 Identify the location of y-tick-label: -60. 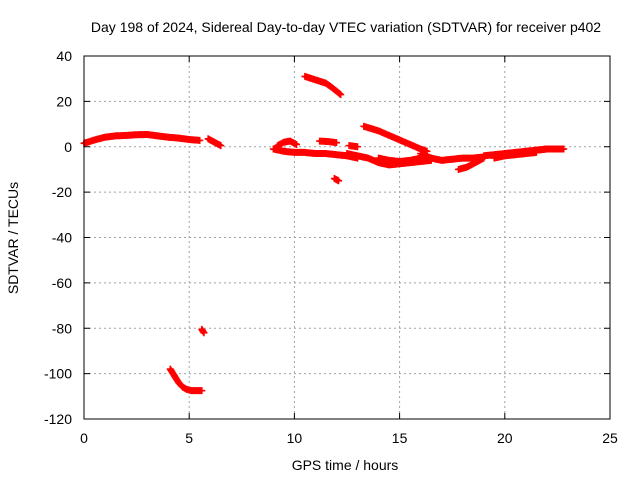
(62, 283).